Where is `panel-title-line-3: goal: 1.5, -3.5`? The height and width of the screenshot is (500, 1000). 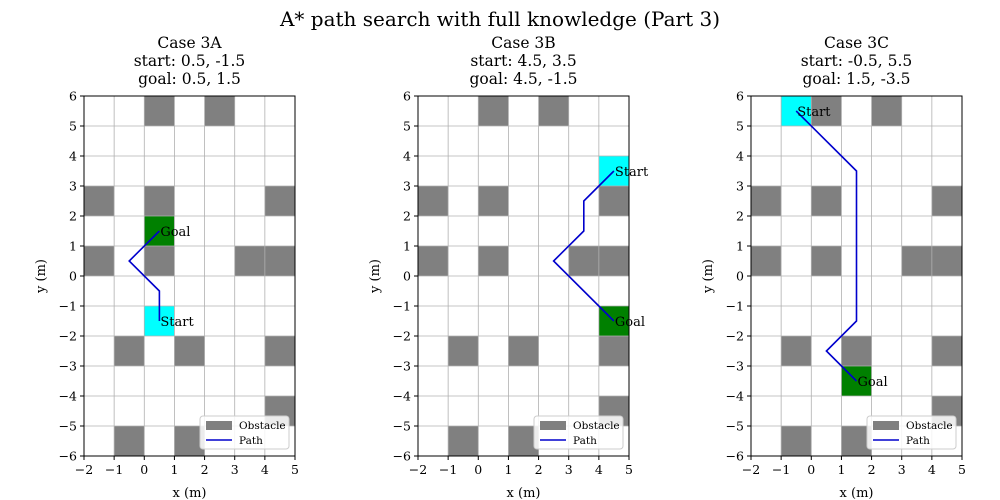
panel-title-line-3: goal: 1.5, -3.5 is located at coordinates (857, 79).